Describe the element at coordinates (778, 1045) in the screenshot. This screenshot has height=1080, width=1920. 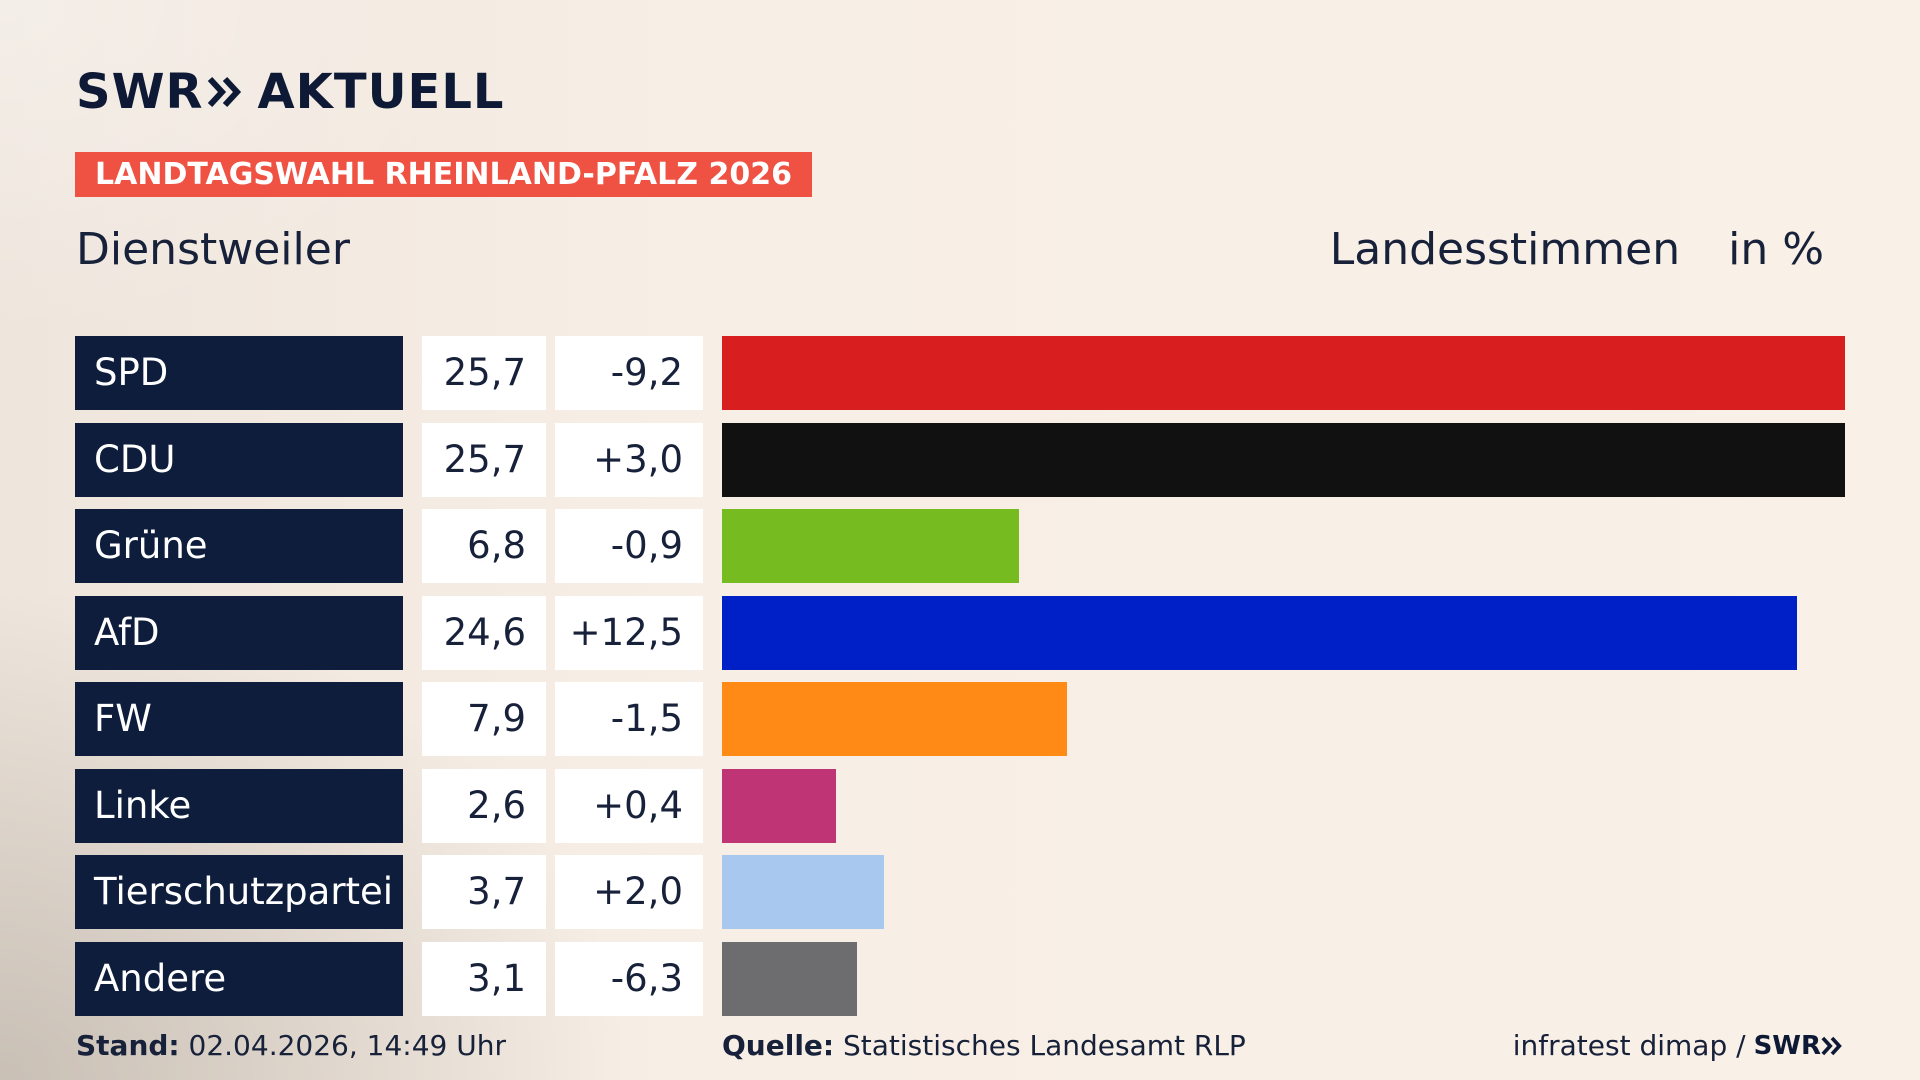
I see `source-label: Quelle:` at that location.